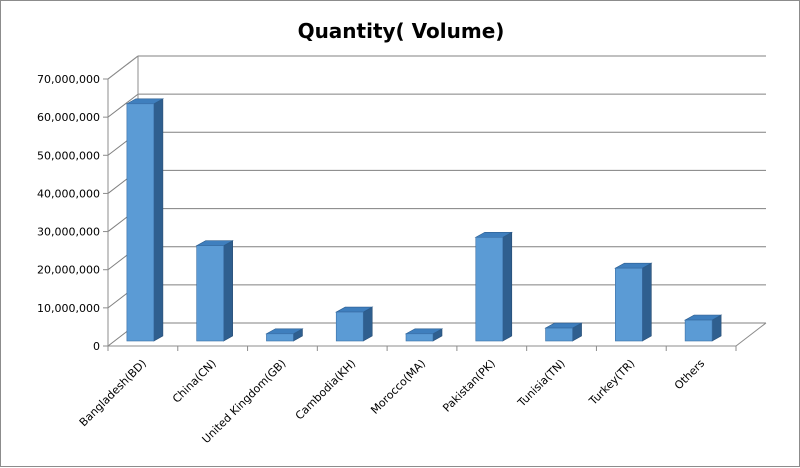  I want to click on bar-morocco-ma, so click(424, 335).